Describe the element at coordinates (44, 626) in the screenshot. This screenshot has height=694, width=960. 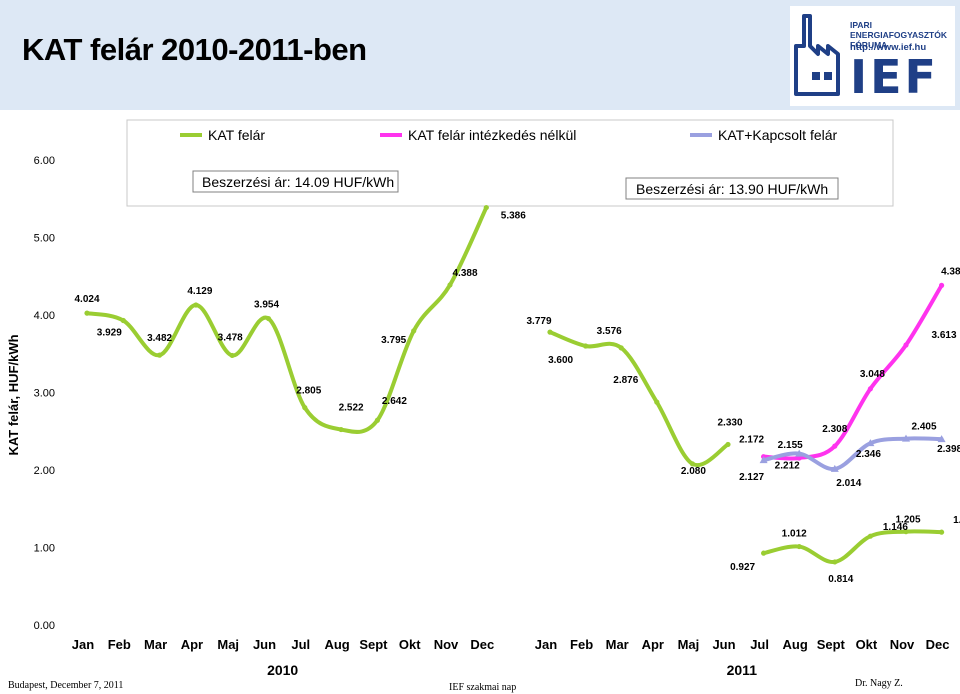
I see `y-tick-label: 0.00` at that location.